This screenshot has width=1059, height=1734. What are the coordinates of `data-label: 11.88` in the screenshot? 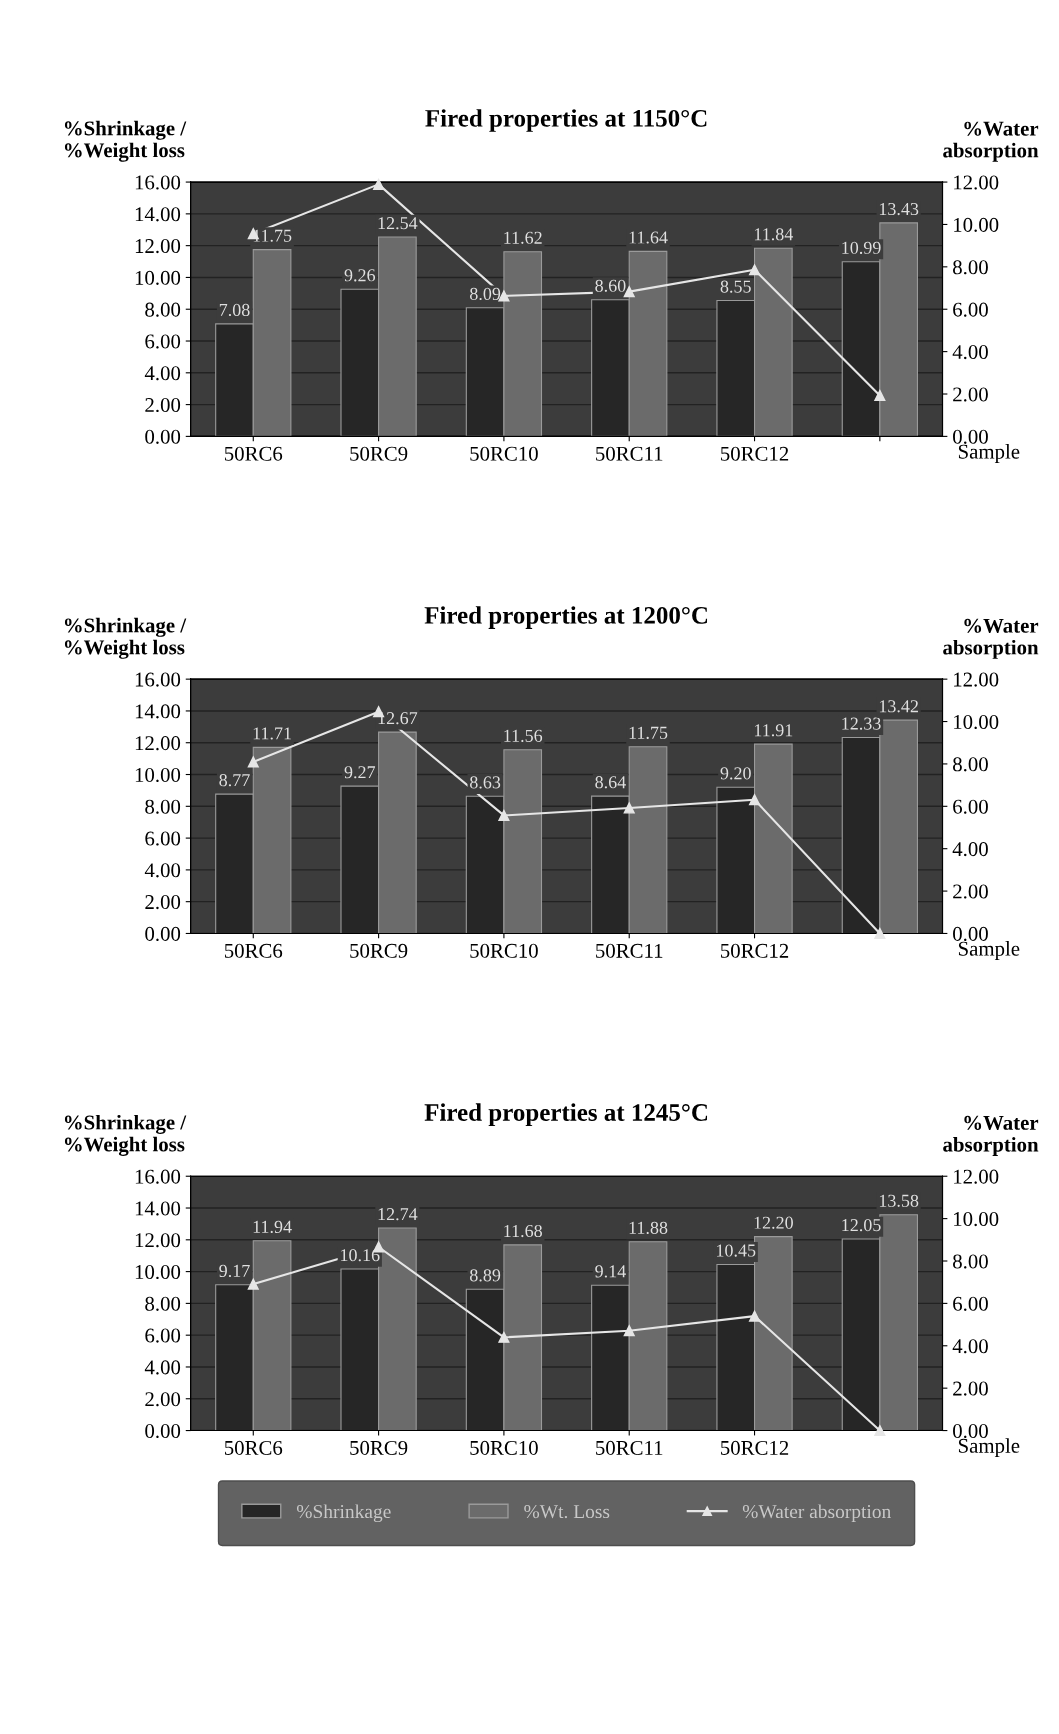 It's located at (648, 1227).